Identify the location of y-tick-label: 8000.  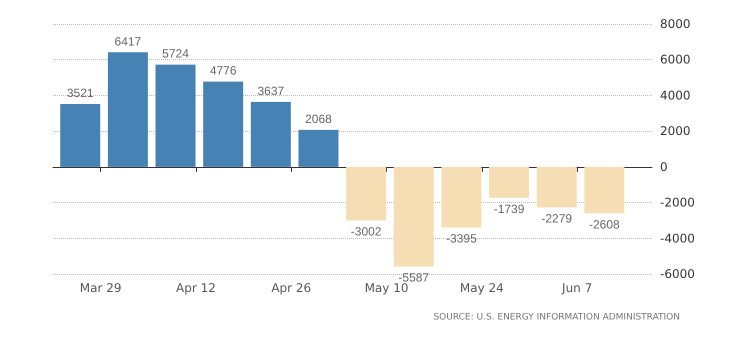
(675, 24).